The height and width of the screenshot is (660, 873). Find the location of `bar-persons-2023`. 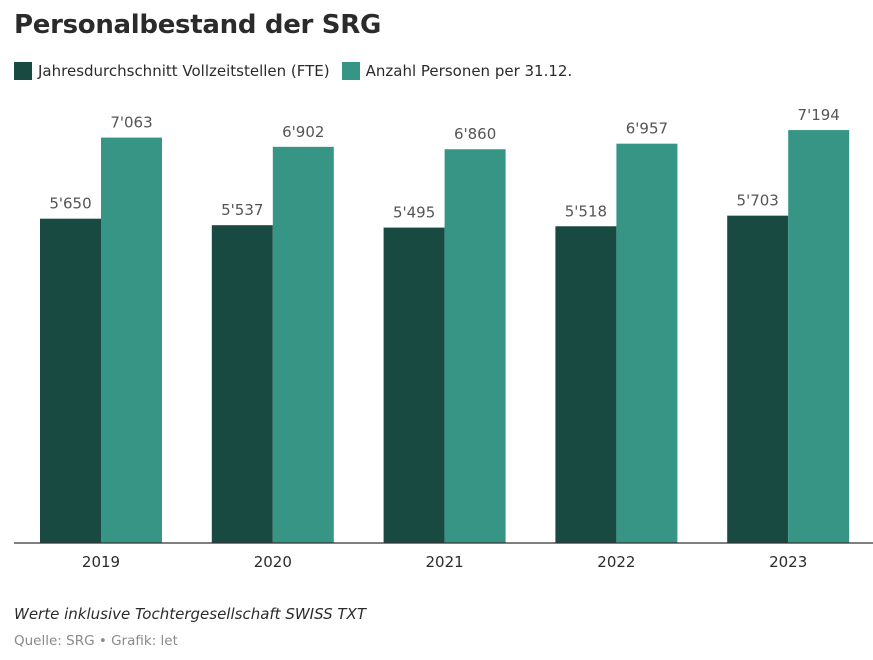

bar-persons-2023 is located at coordinates (819, 337).